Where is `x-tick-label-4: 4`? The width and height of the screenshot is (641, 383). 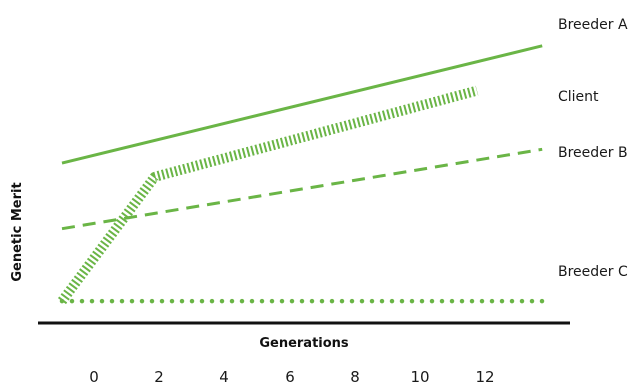 x-tick-label-4: 4 is located at coordinates (224, 375).